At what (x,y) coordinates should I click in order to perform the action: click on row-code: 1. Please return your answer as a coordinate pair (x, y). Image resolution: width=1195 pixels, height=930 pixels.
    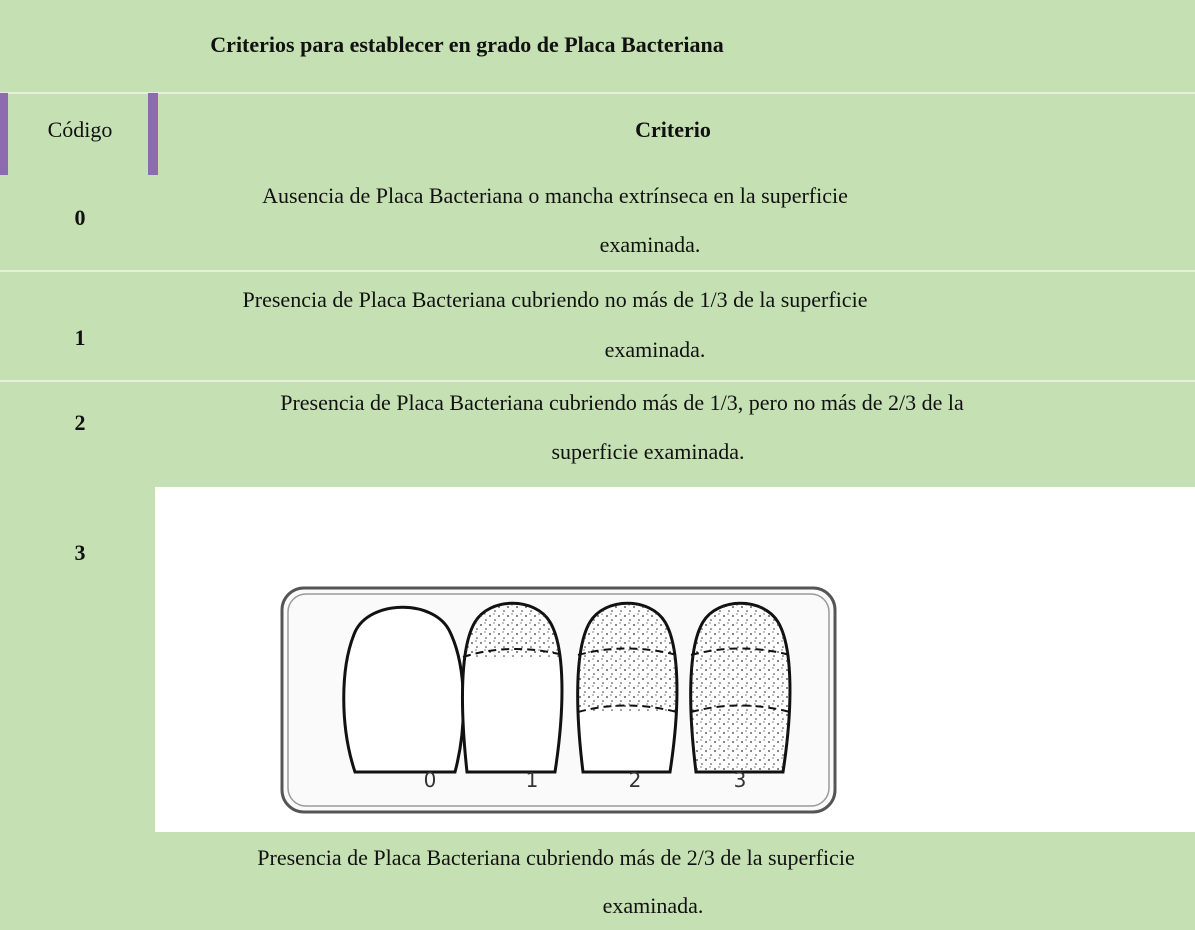
    Looking at the image, I should click on (80, 337).